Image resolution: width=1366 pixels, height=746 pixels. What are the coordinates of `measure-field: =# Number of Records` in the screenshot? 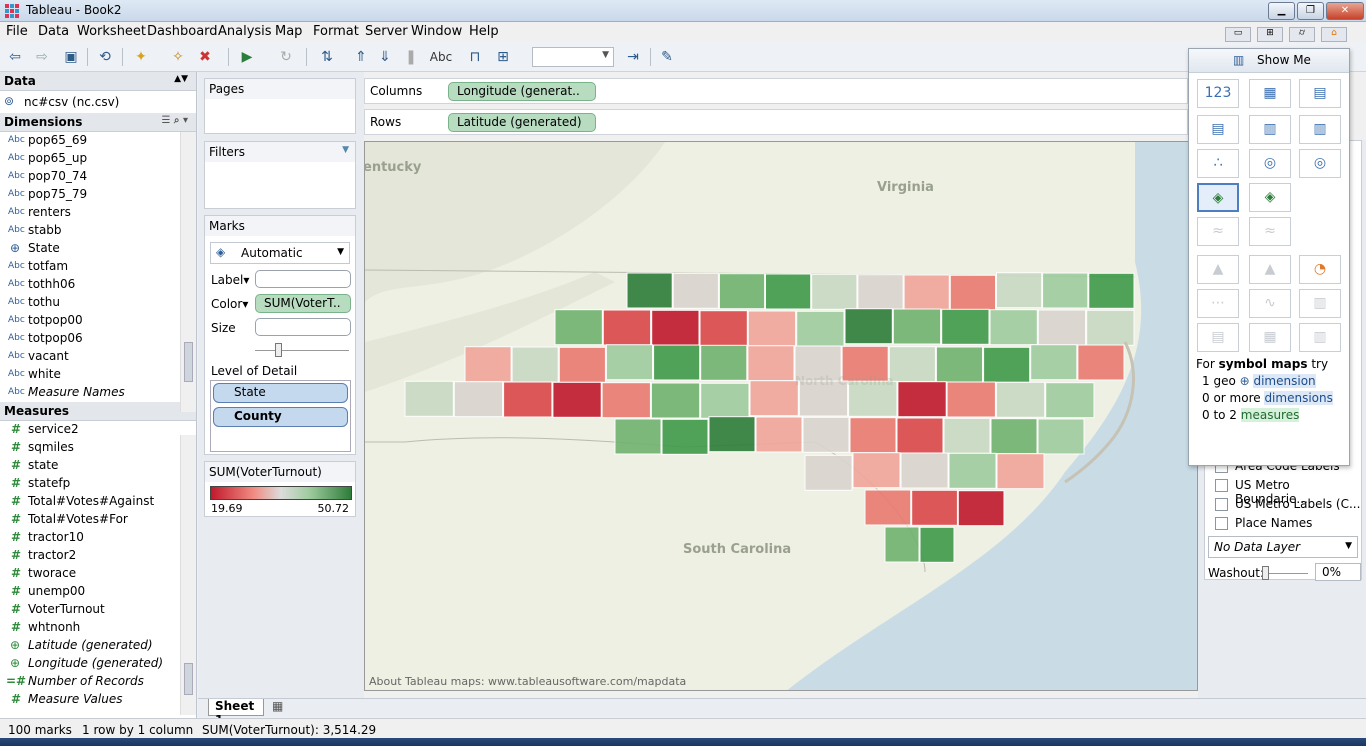 It's located at (98, 682).